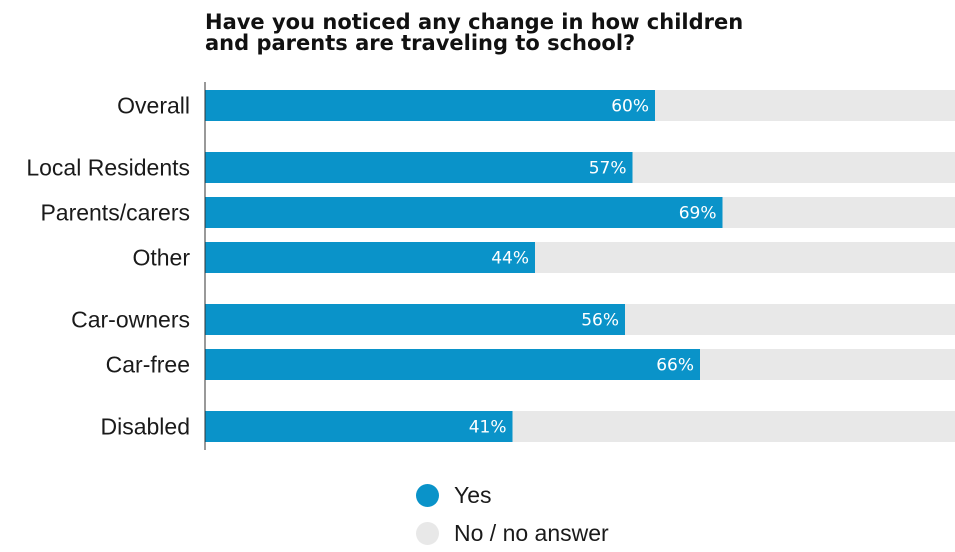  What do you see at coordinates (675, 366) in the screenshot?
I see `data-label-car-free: 66%` at bounding box center [675, 366].